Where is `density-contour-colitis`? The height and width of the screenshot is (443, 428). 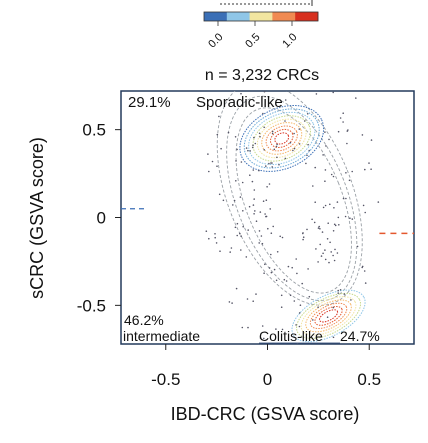 density-contour-colitis is located at coordinates (328, 316).